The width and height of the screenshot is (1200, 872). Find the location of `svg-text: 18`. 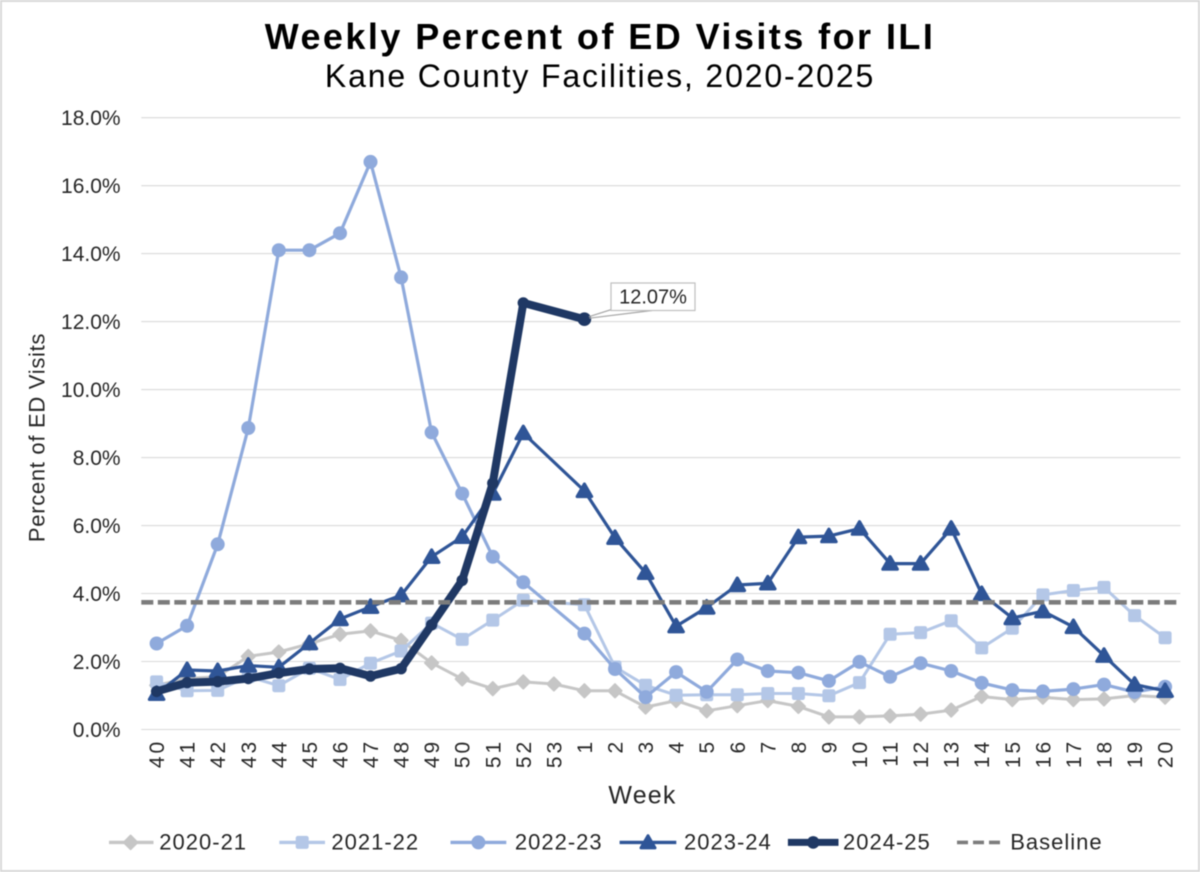

svg-text: 18 is located at coordinates (1105, 753).